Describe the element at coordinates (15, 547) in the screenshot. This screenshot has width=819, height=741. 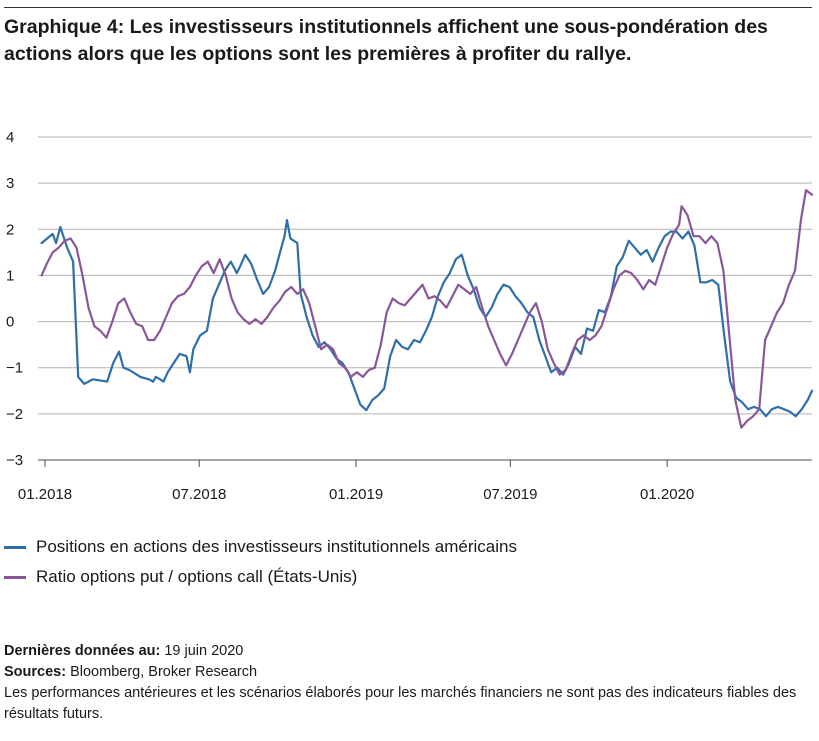
I see `legend-swatch-positions` at that location.